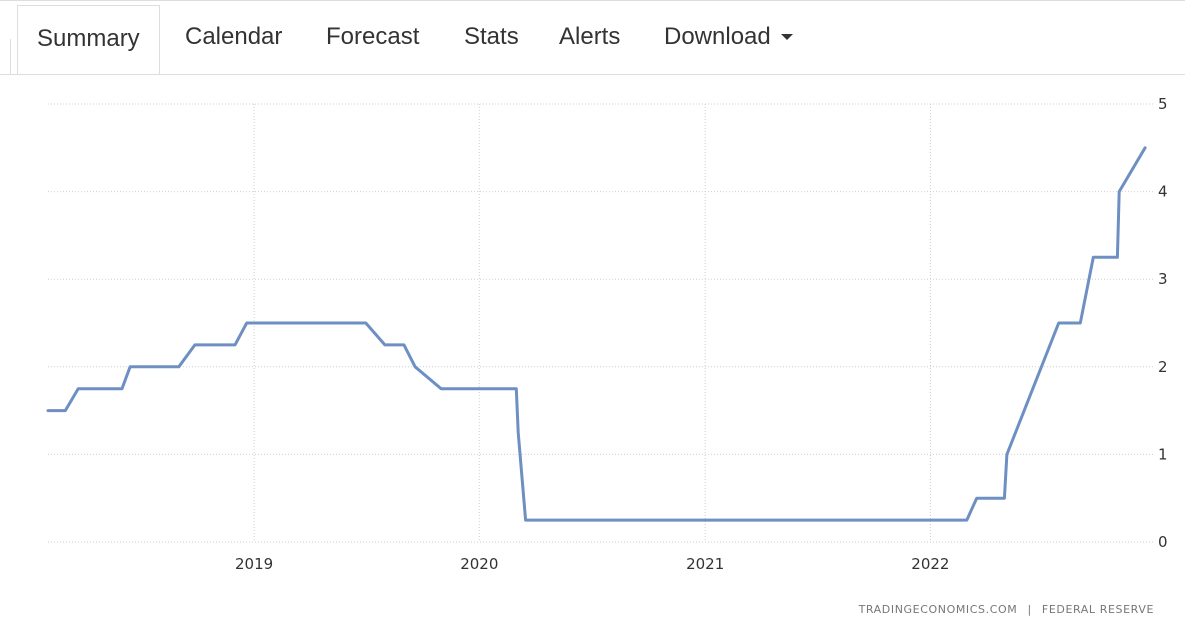 The width and height of the screenshot is (1185, 624). Describe the element at coordinates (705, 564) in the screenshot. I see `x-tick-label-2021: 2021` at that location.